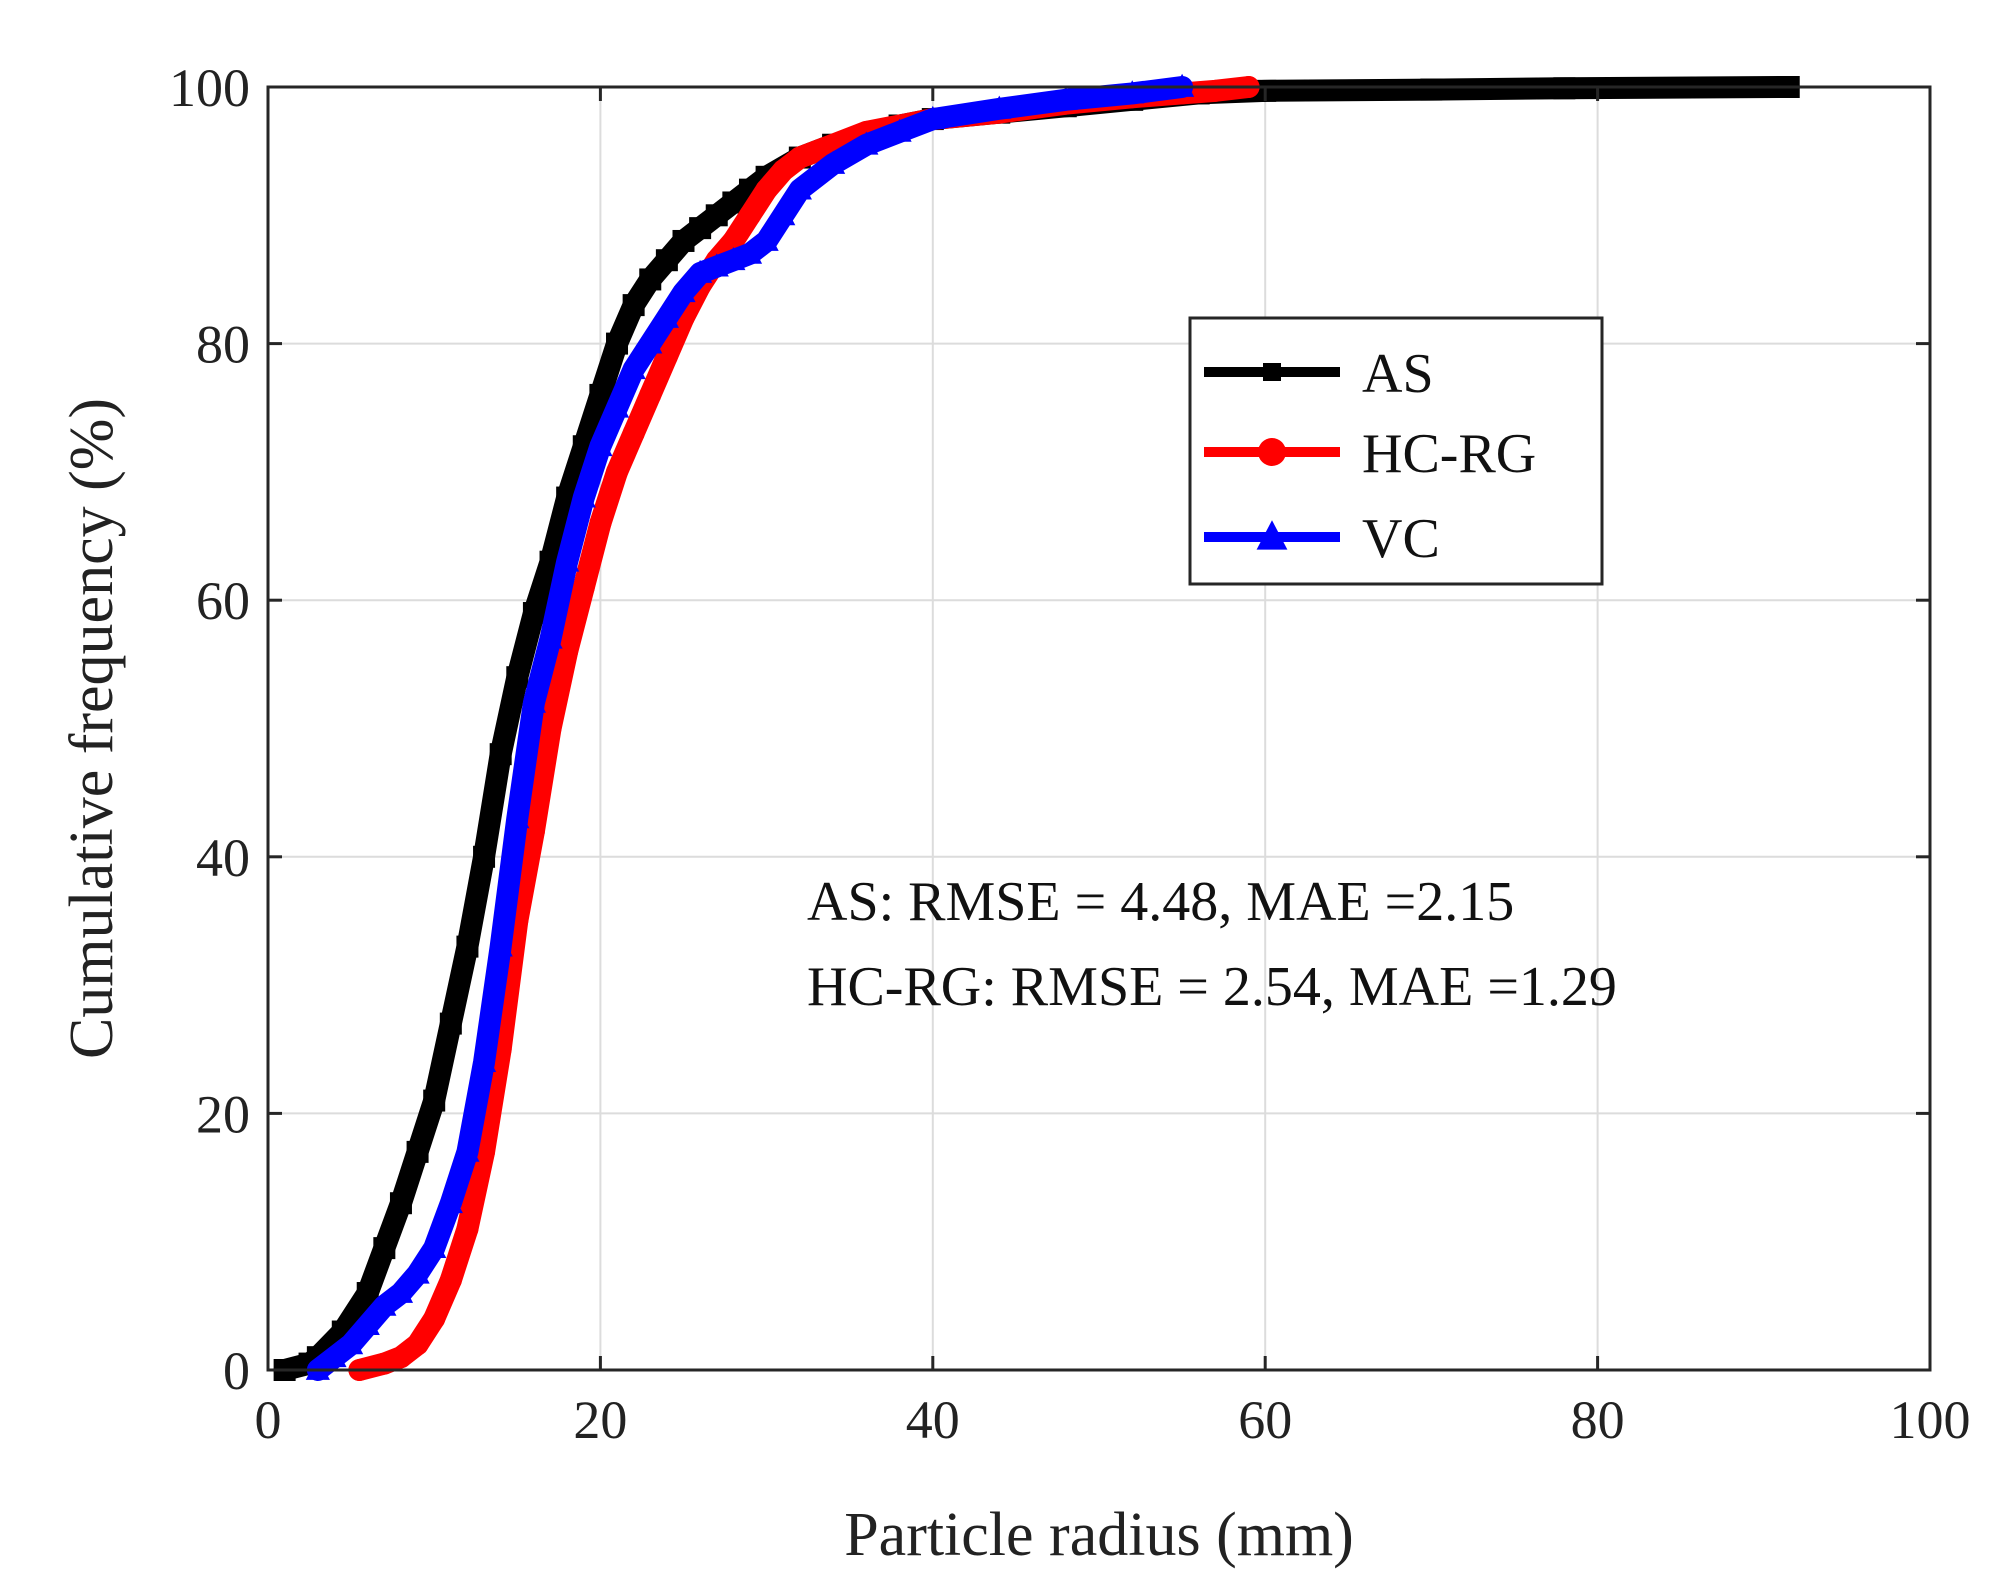 The height and width of the screenshot is (1589, 2004). Describe the element at coordinates (223, 601) in the screenshot. I see `y-tick-label-60: 60` at that location.